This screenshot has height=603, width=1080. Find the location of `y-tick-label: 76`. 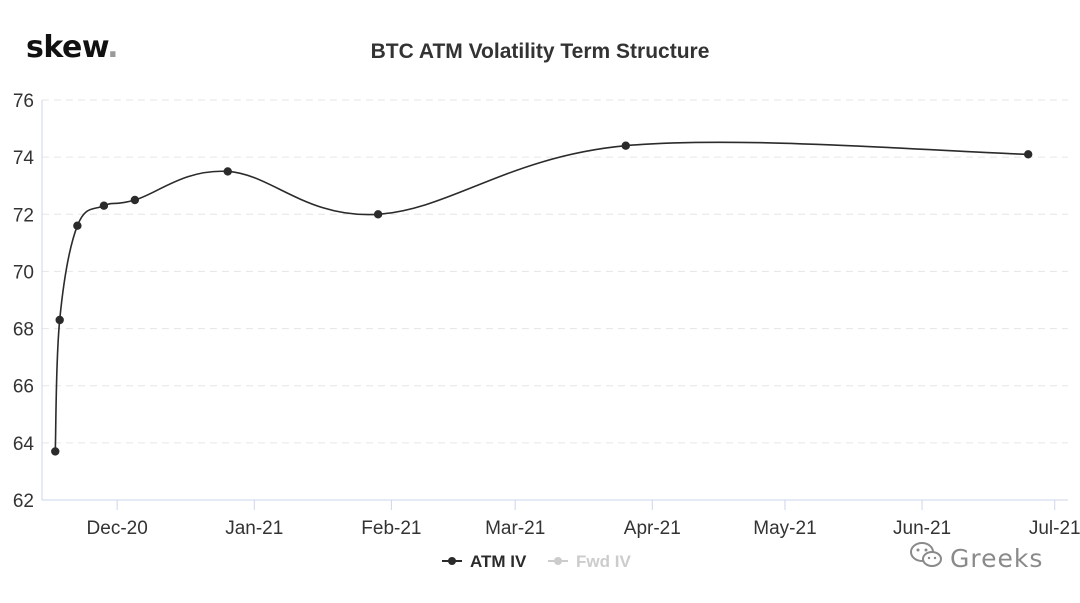

y-tick-label: 76 is located at coordinates (23, 101).